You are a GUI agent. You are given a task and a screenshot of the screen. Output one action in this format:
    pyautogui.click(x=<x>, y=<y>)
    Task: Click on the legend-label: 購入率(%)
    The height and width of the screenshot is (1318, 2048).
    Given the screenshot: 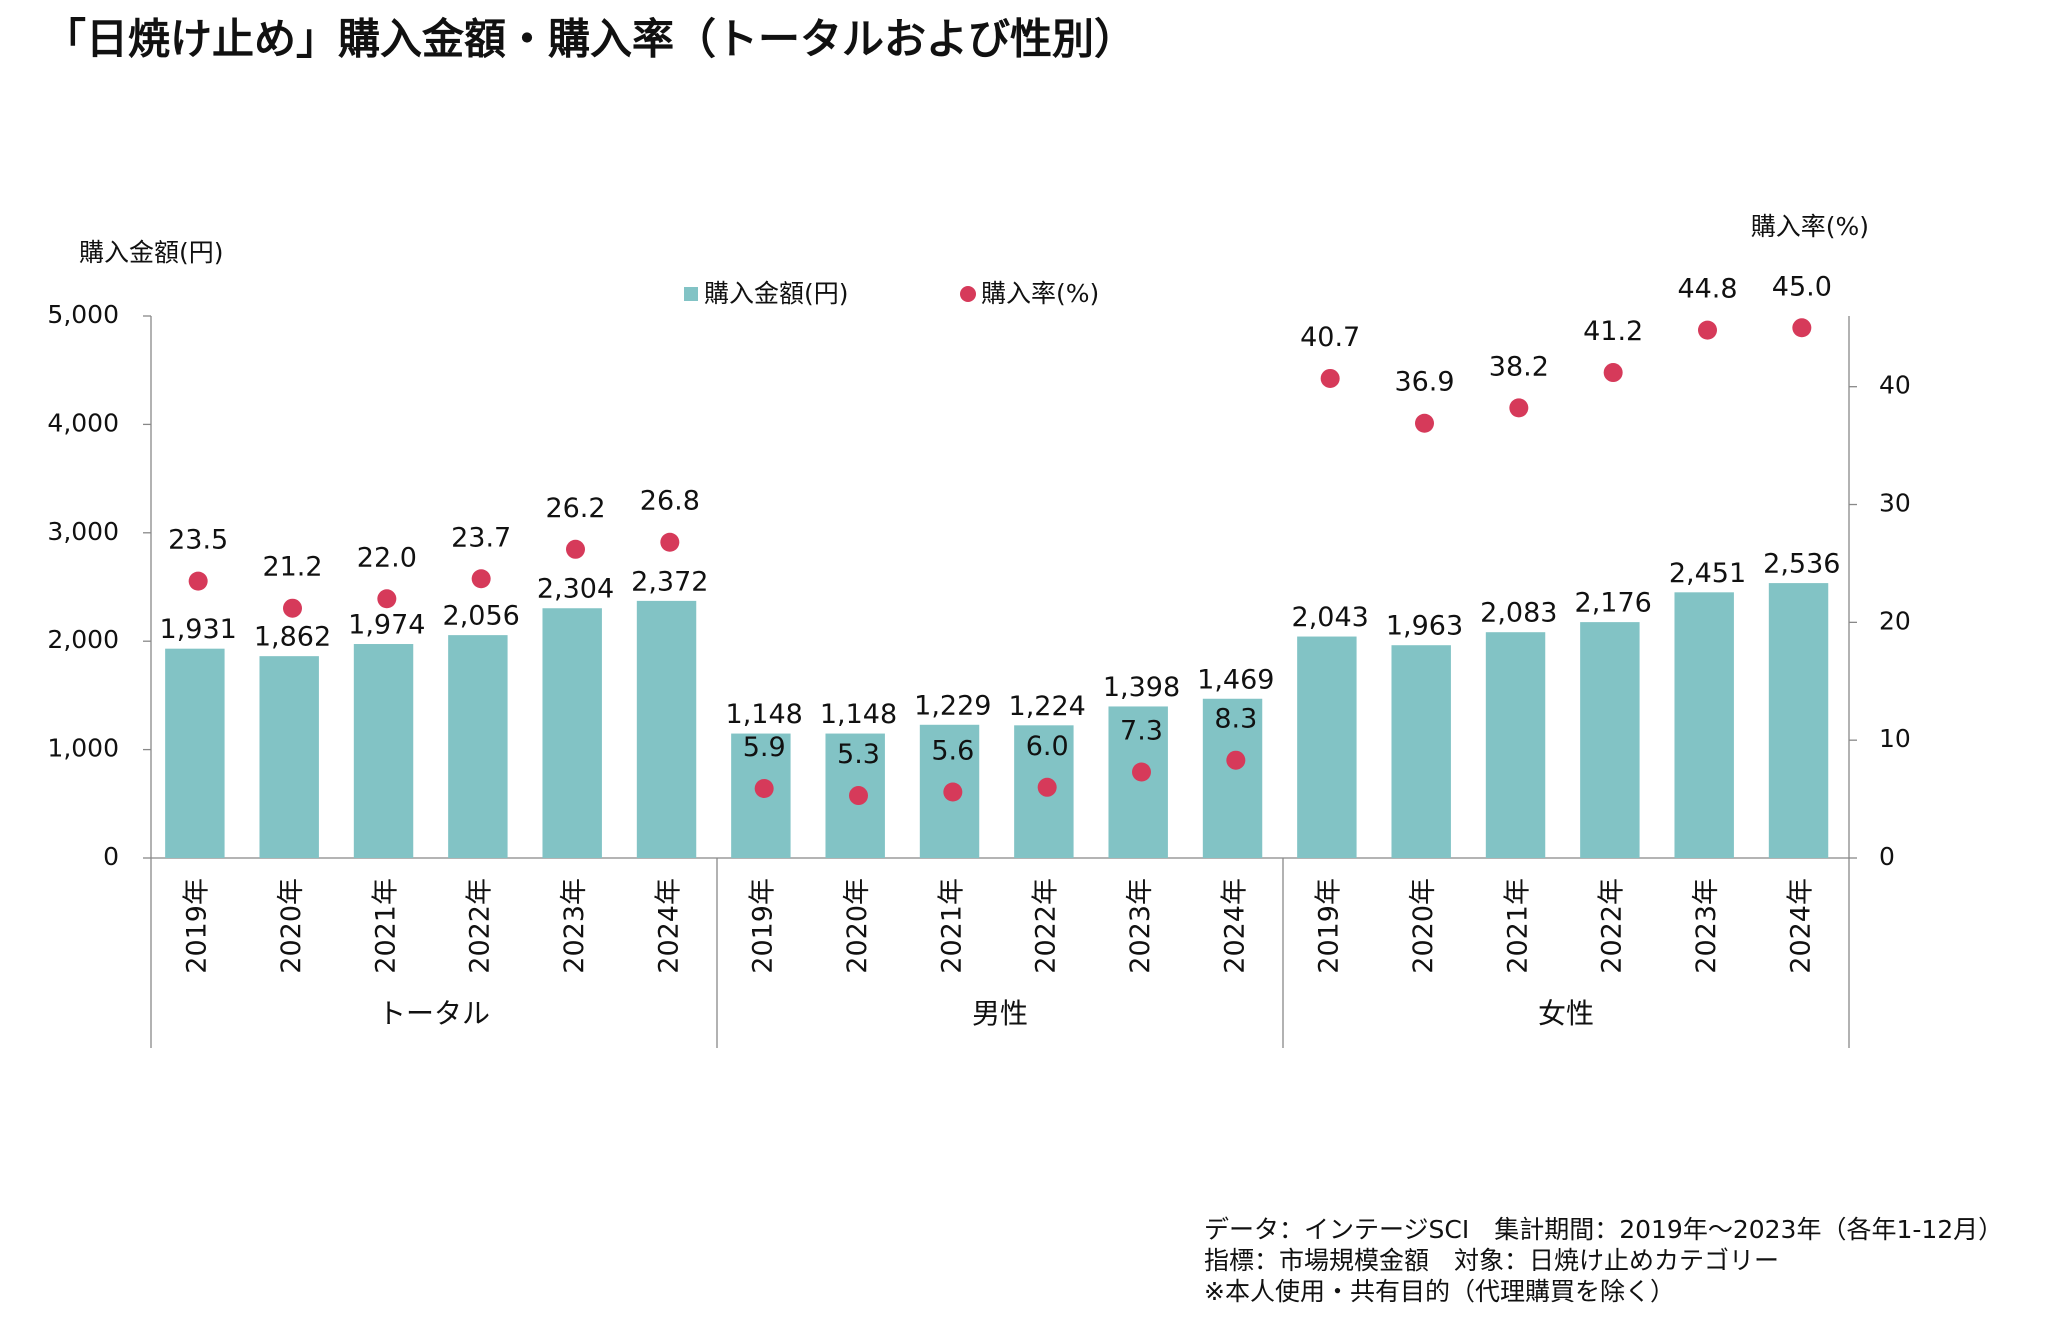 What is the action you would take?
    pyautogui.click(x=1040, y=293)
    